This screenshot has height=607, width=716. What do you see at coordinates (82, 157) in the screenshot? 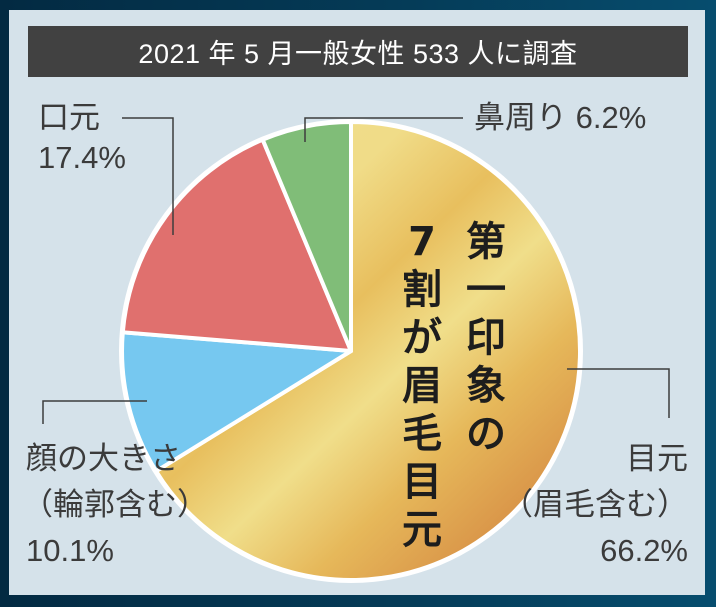
I see `label-mouth-value: 17.4%` at bounding box center [82, 157].